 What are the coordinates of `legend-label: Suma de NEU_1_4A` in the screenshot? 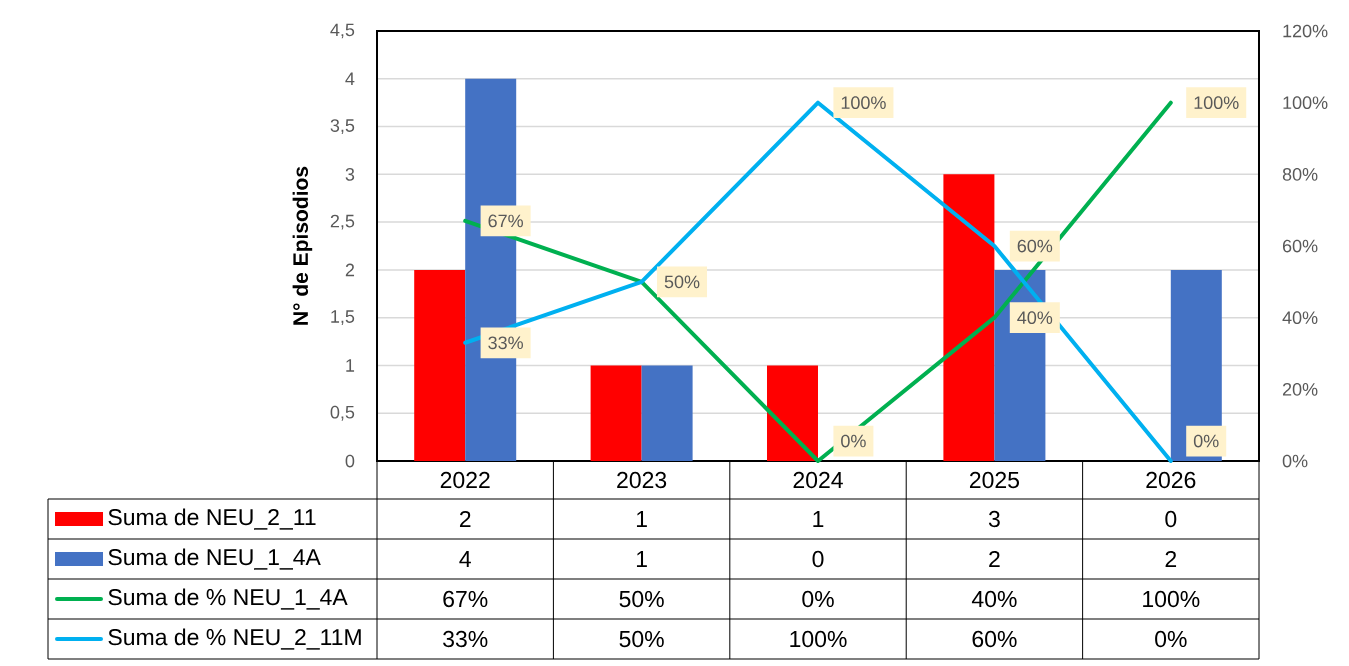 It's located at (214, 559).